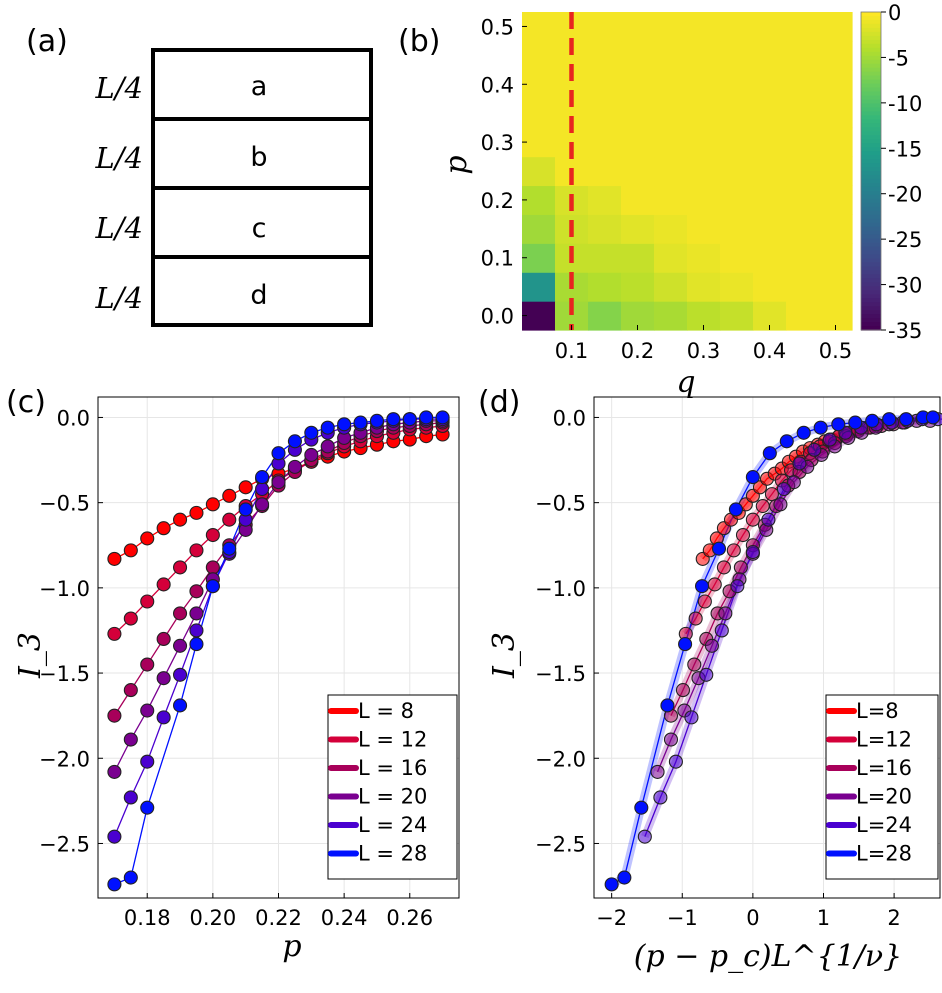  I want to click on heatmap-x-tick-label: 0.2, so click(637, 351).